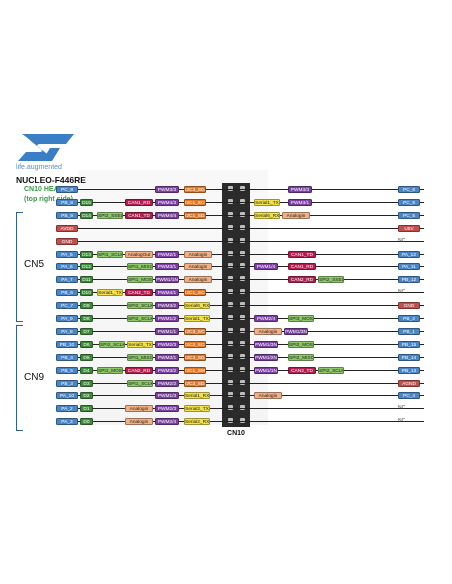  What do you see at coordinates (67, 215) in the screenshot?
I see `pin-tag: PB_9` at bounding box center [67, 215].